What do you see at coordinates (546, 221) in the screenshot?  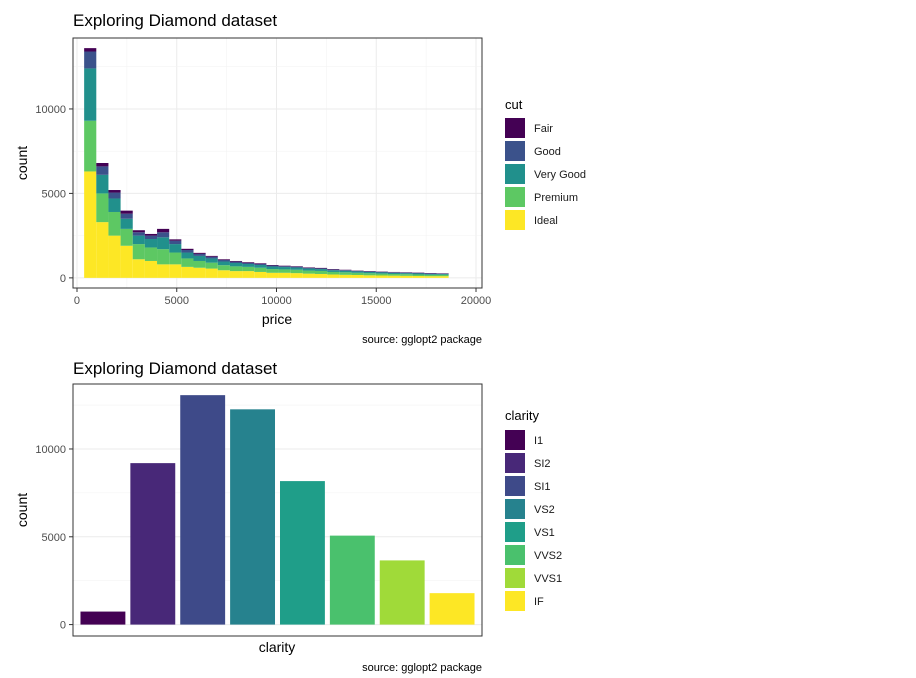 I see `legend-label-ideal: Ideal` at bounding box center [546, 221].